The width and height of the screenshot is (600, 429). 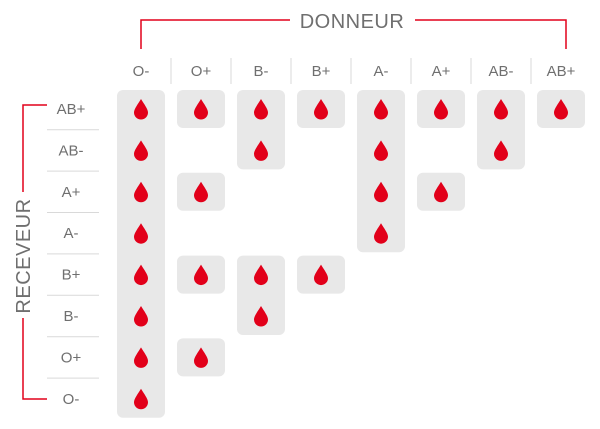 What do you see at coordinates (71, 399) in the screenshot?
I see `recipient-label-oneg: O-` at bounding box center [71, 399].